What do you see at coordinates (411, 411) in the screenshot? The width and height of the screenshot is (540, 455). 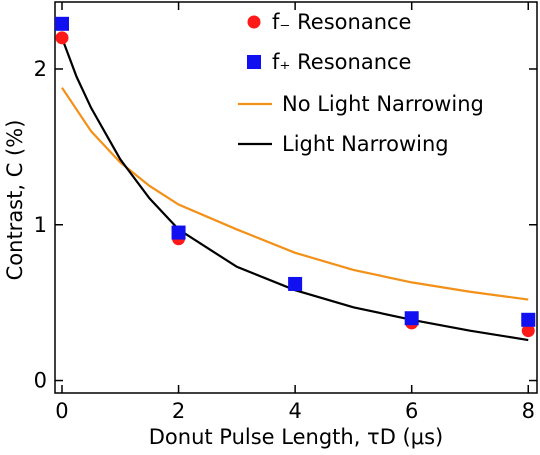 I see `x-tick-label: 6` at bounding box center [411, 411].